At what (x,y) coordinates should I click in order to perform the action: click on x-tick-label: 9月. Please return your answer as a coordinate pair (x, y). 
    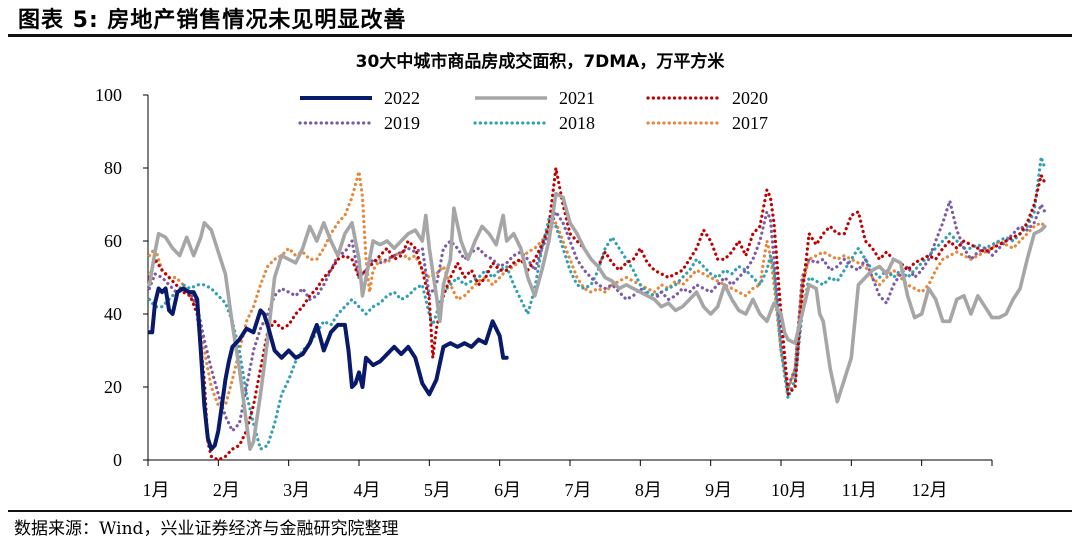
    Looking at the image, I should click on (718, 490).